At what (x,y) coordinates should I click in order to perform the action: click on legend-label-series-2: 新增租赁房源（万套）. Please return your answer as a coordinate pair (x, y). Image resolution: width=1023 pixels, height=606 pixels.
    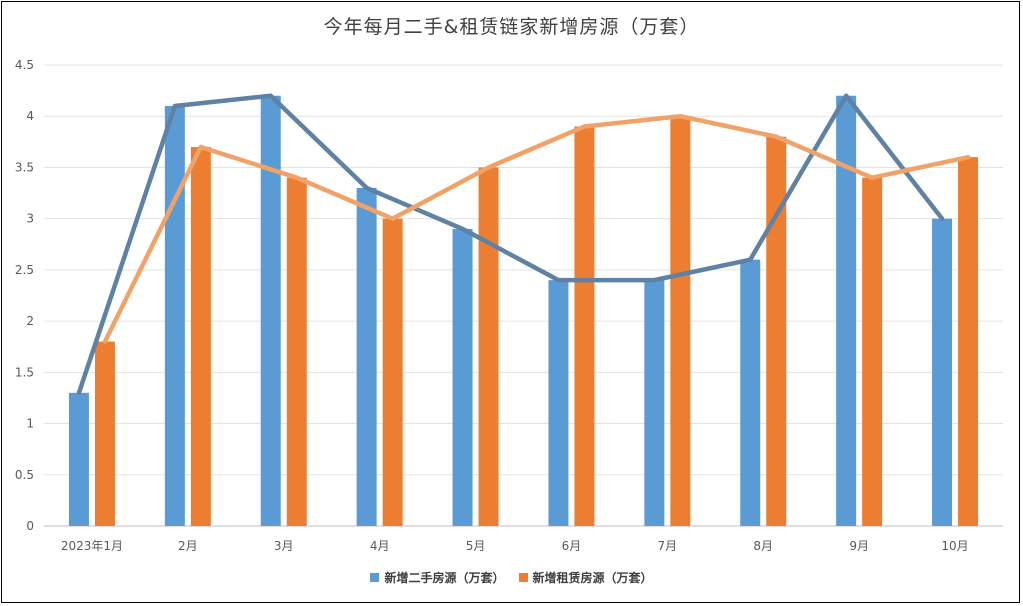
    Looking at the image, I should click on (592, 578).